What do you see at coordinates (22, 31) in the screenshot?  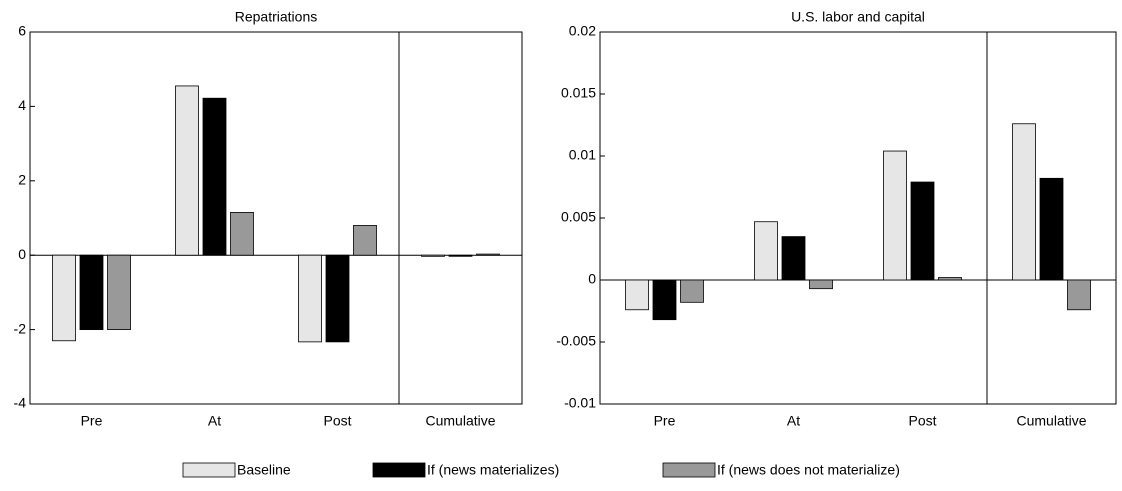 I see `y-tick-label: 6` at bounding box center [22, 31].